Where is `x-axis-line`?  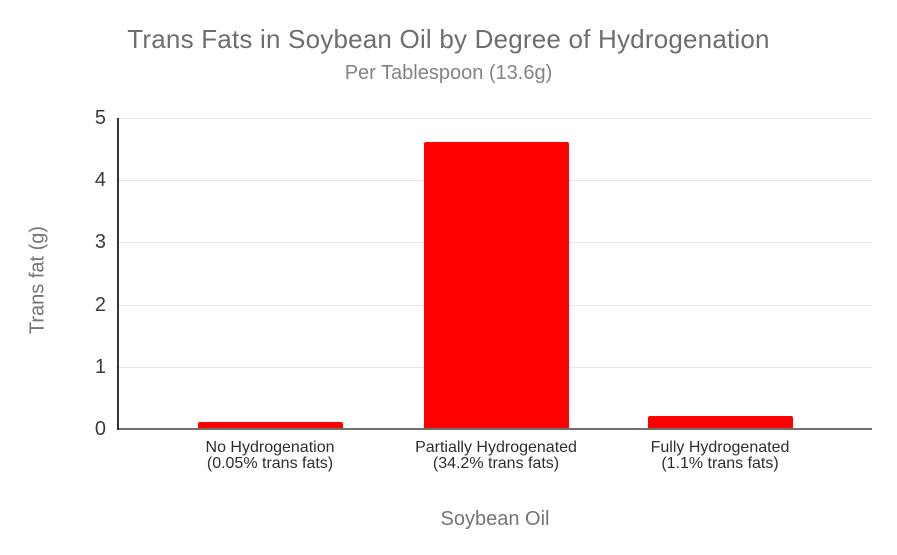 x-axis-line is located at coordinates (495, 429).